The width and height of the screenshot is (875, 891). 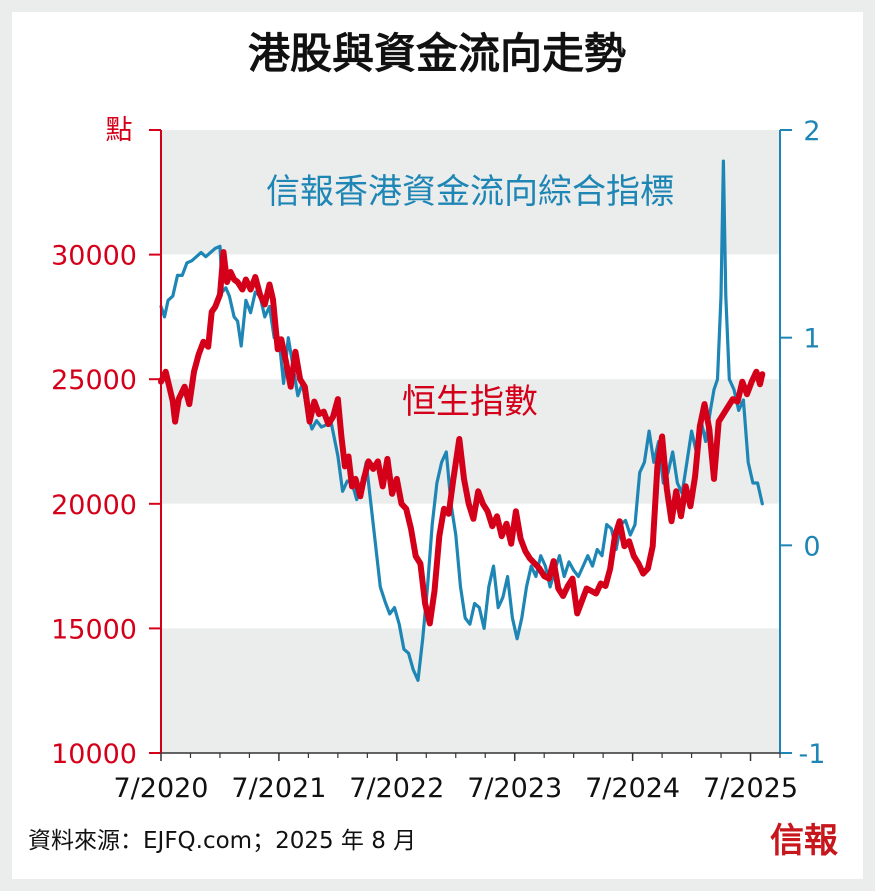 I want to click on x-axis-tick-label: 7/2024, so click(x=632, y=788).